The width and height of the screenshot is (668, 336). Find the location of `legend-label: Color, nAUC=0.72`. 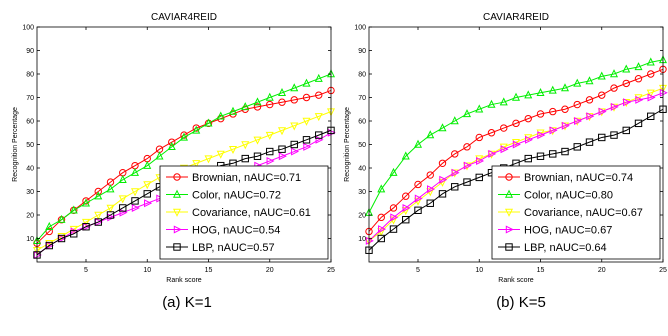

legend-label: Color, nAUC=0.72 is located at coordinates (236, 196).